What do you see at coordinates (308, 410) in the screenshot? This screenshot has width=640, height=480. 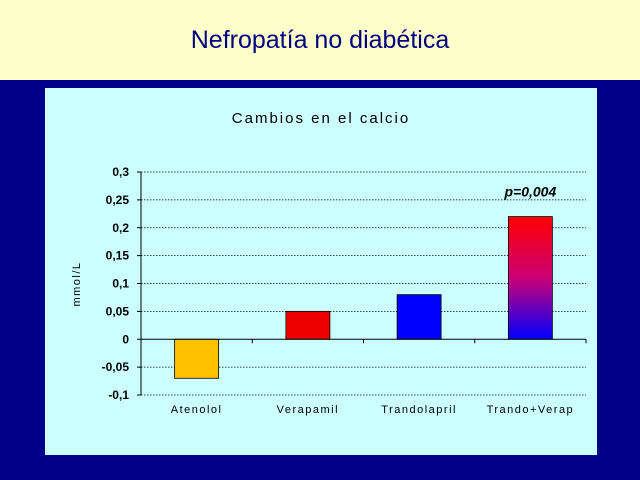 I see `x-tick-label: Verapamil` at bounding box center [308, 410].